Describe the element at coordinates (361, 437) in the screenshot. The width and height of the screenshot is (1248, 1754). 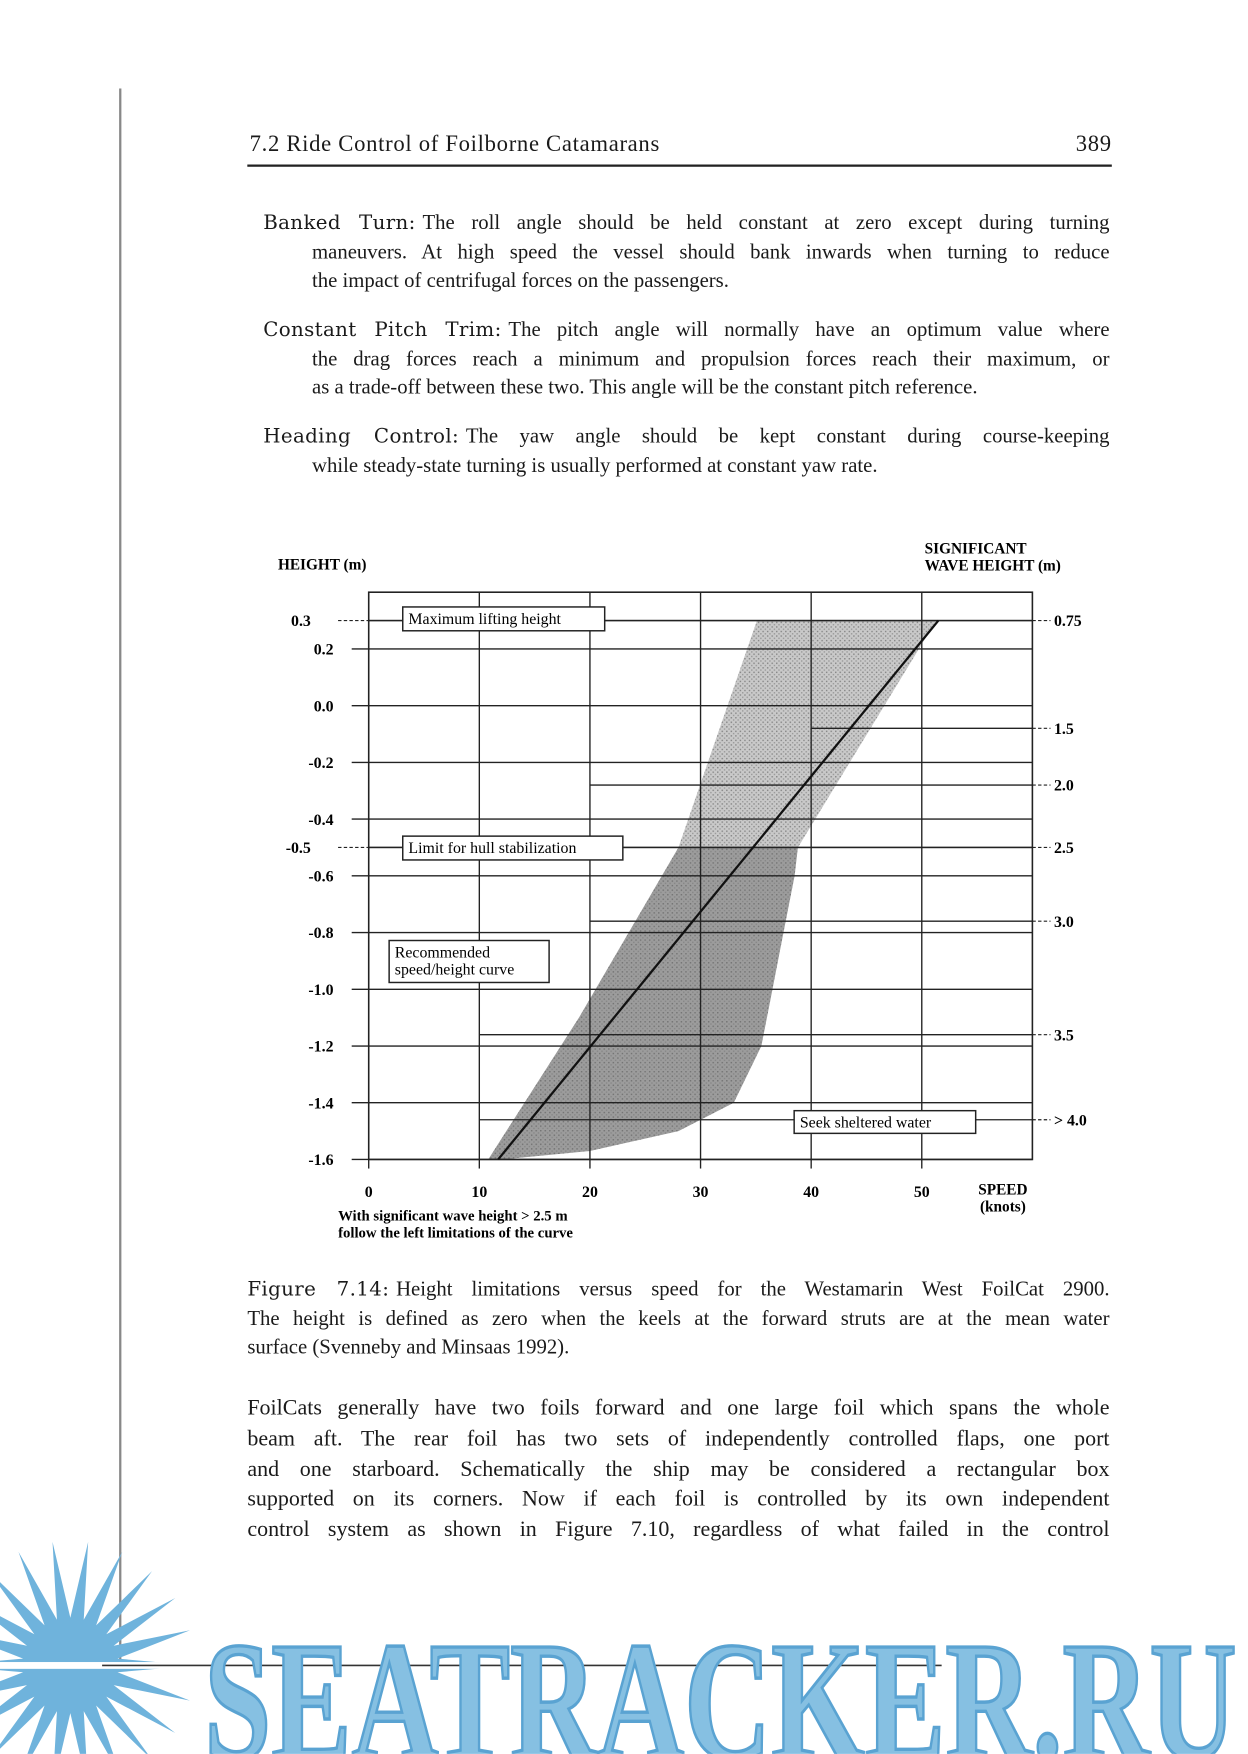
I see `definition-term: Heading Control:` at that location.